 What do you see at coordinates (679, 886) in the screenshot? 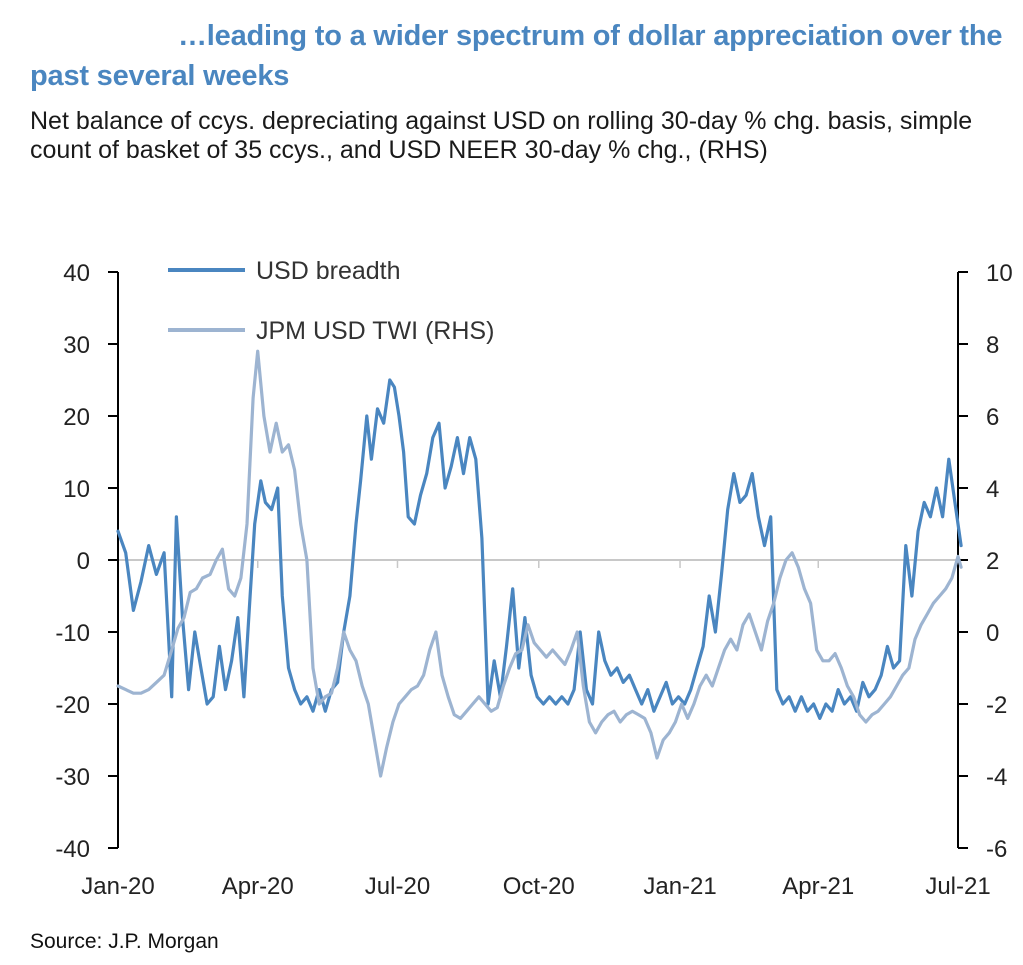
I see `x-axis-tick-label: Jan-21` at bounding box center [679, 886].